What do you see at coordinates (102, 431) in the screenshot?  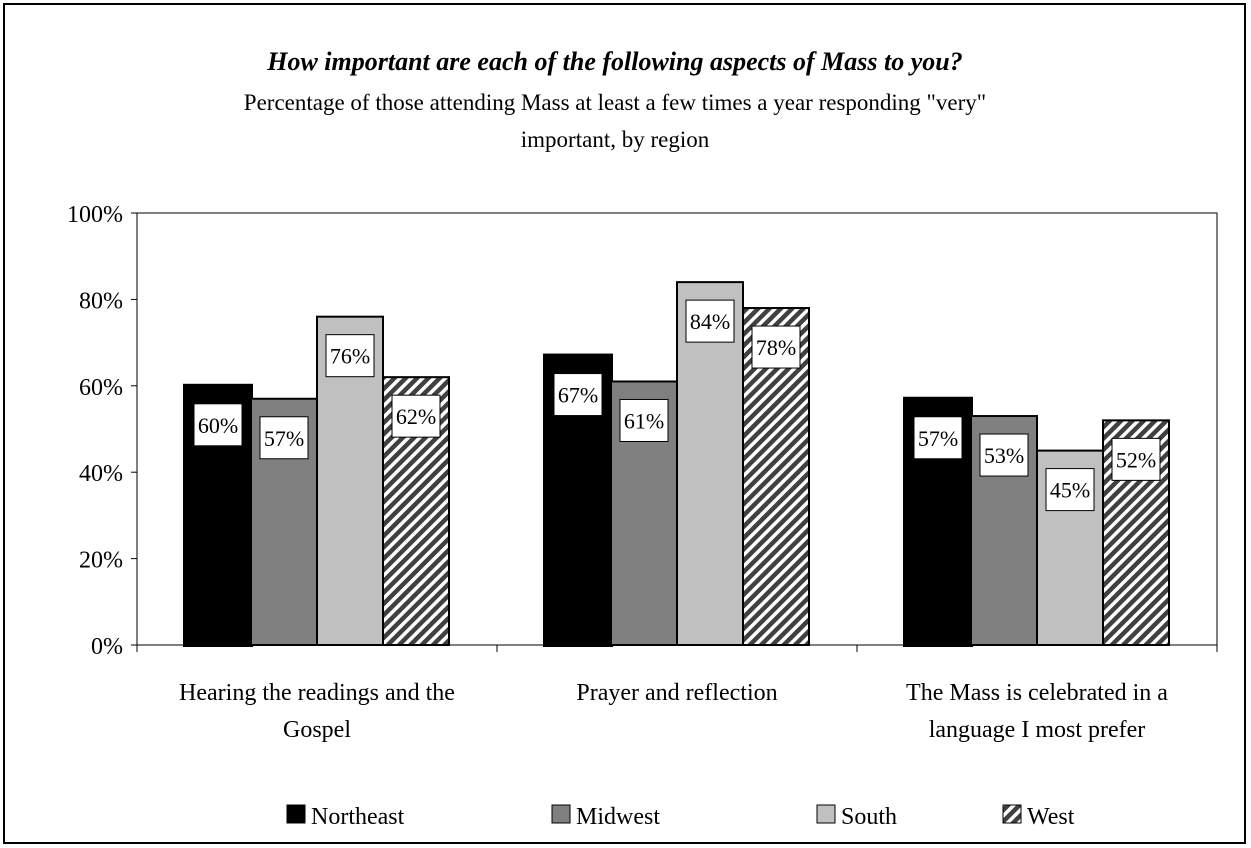 I see `y-axis: 0% 20% 40% 60% 80% 100%` at bounding box center [102, 431].